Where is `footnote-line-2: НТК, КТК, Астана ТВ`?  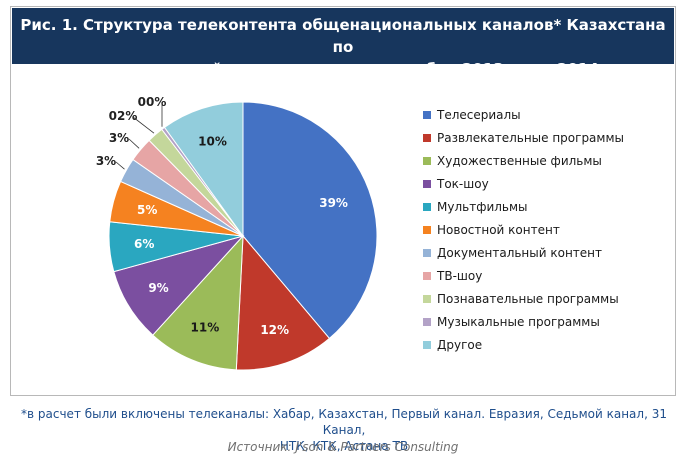 footnote-line-2: НТК, КТК, Астана ТВ is located at coordinates (344, 446).